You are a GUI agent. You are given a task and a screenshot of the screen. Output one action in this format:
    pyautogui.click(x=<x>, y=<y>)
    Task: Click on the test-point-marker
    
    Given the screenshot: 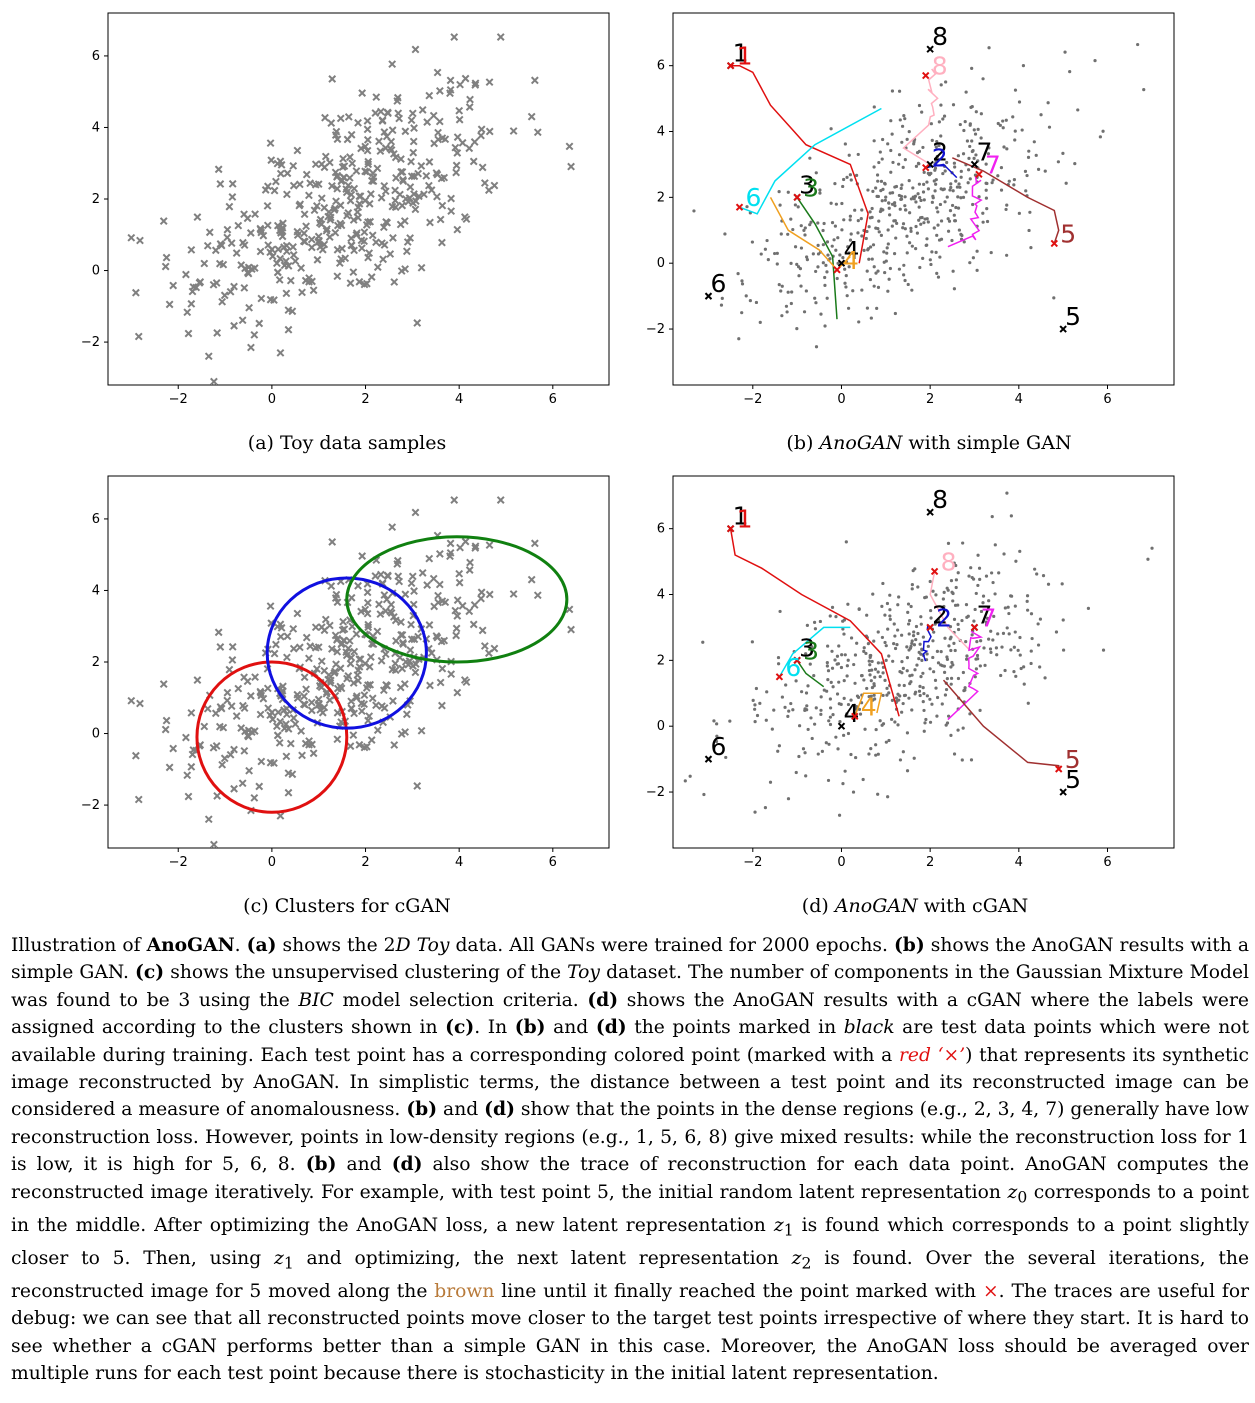 What is the action you would take?
    pyautogui.click(x=841, y=263)
    